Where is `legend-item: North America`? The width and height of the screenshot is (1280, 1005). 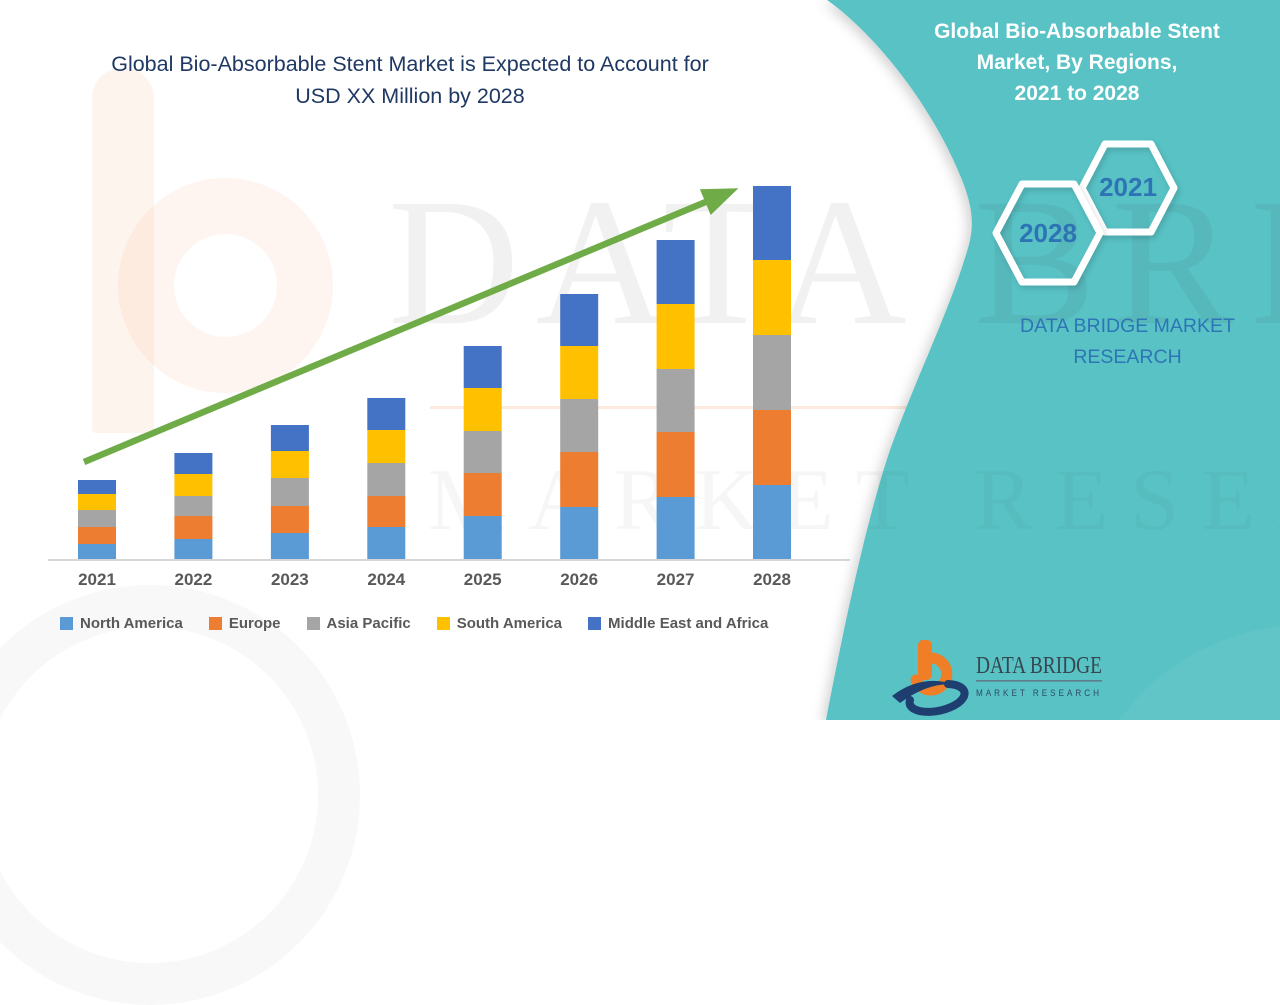
legend-item: North America is located at coordinates (121, 623).